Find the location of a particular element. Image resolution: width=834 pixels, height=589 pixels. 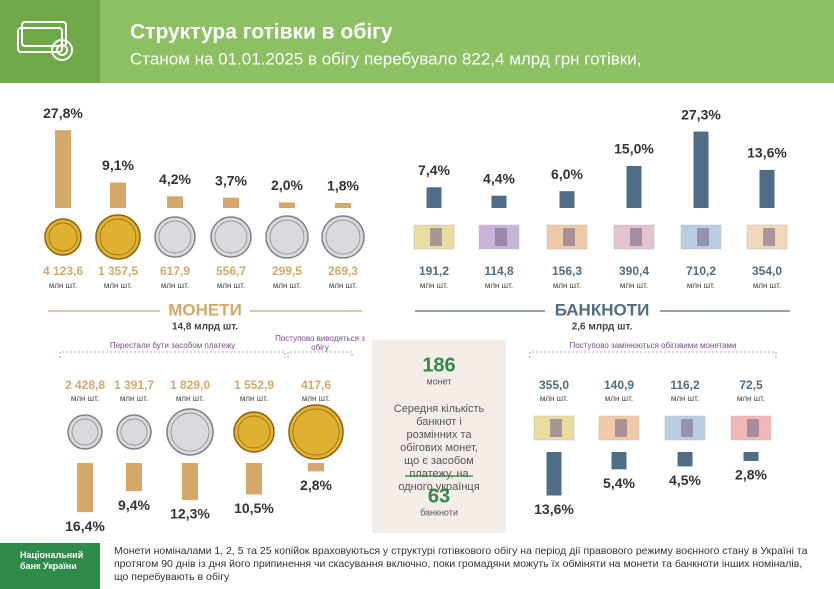

count-label: 354,0 is located at coordinates (767, 271).